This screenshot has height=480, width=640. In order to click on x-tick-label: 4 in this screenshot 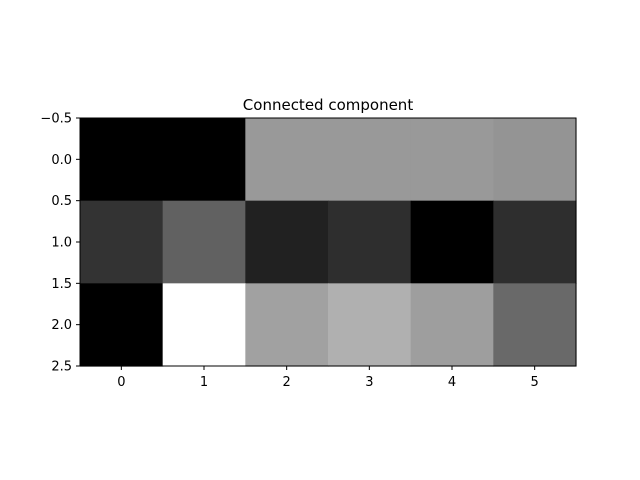, I will do `click(452, 382)`.